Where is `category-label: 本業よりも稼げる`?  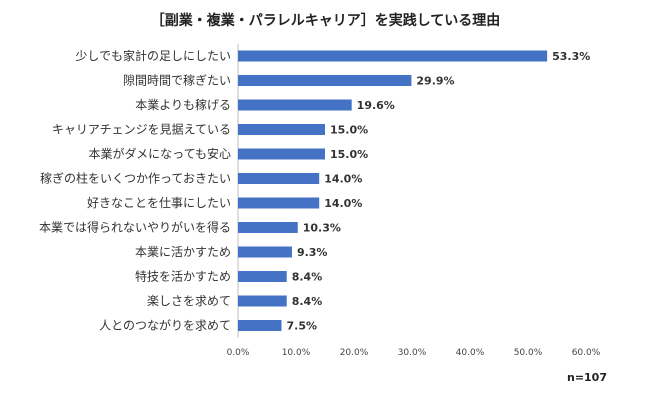
category-label: 本業よりも稼げる is located at coordinates (183, 104).